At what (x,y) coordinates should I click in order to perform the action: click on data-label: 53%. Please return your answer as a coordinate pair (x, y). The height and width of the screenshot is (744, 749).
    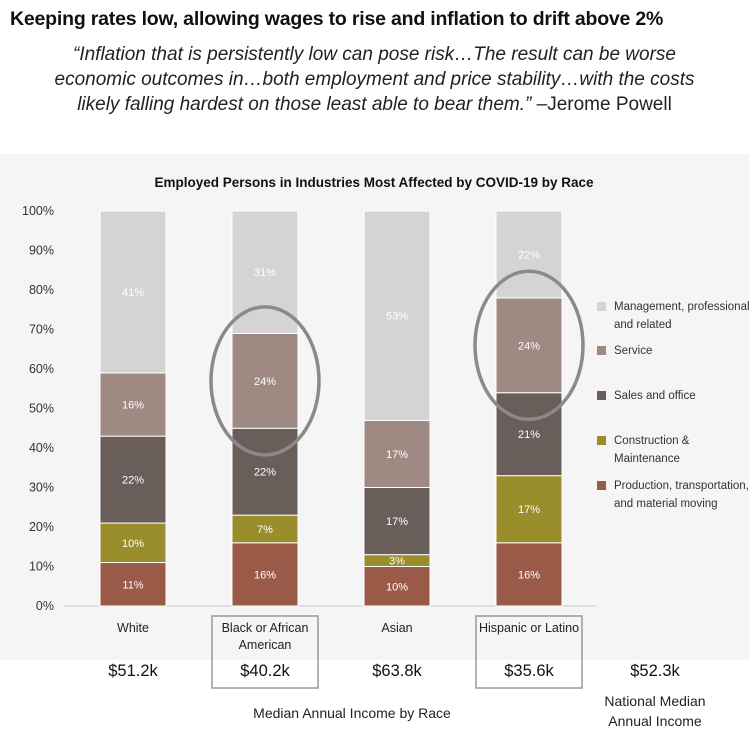
    Looking at the image, I should click on (397, 317).